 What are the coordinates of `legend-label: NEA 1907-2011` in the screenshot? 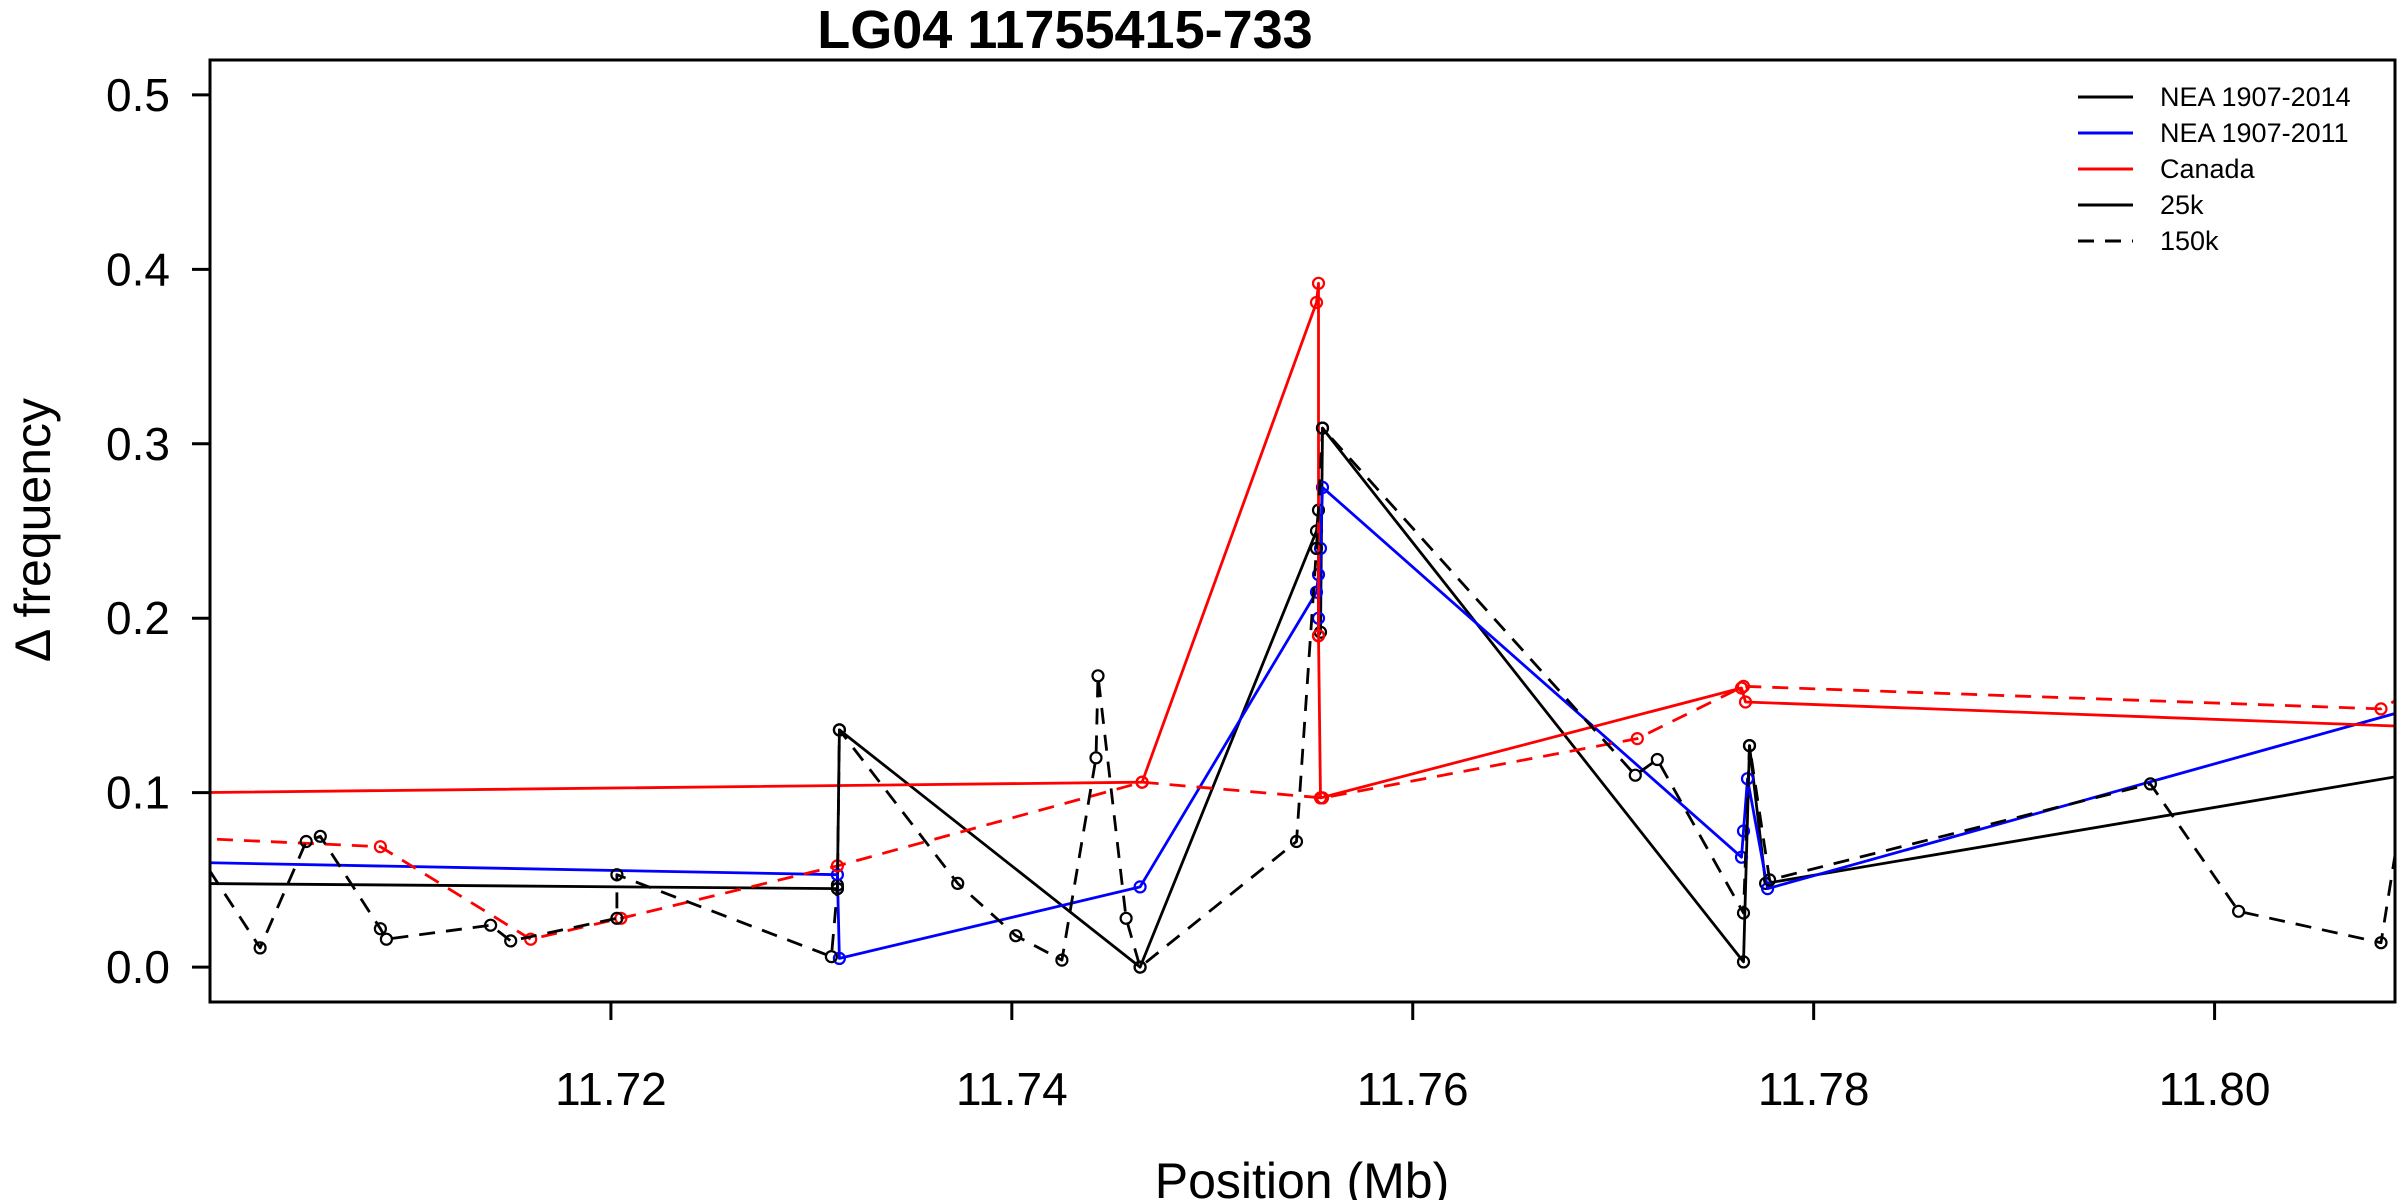 It's located at (2254, 133).